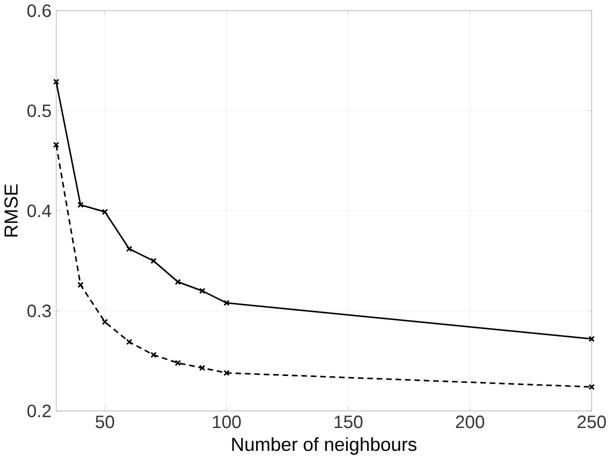 This screenshot has height=459, width=611. What do you see at coordinates (592, 421) in the screenshot?
I see `x-tick-label: 250` at bounding box center [592, 421].